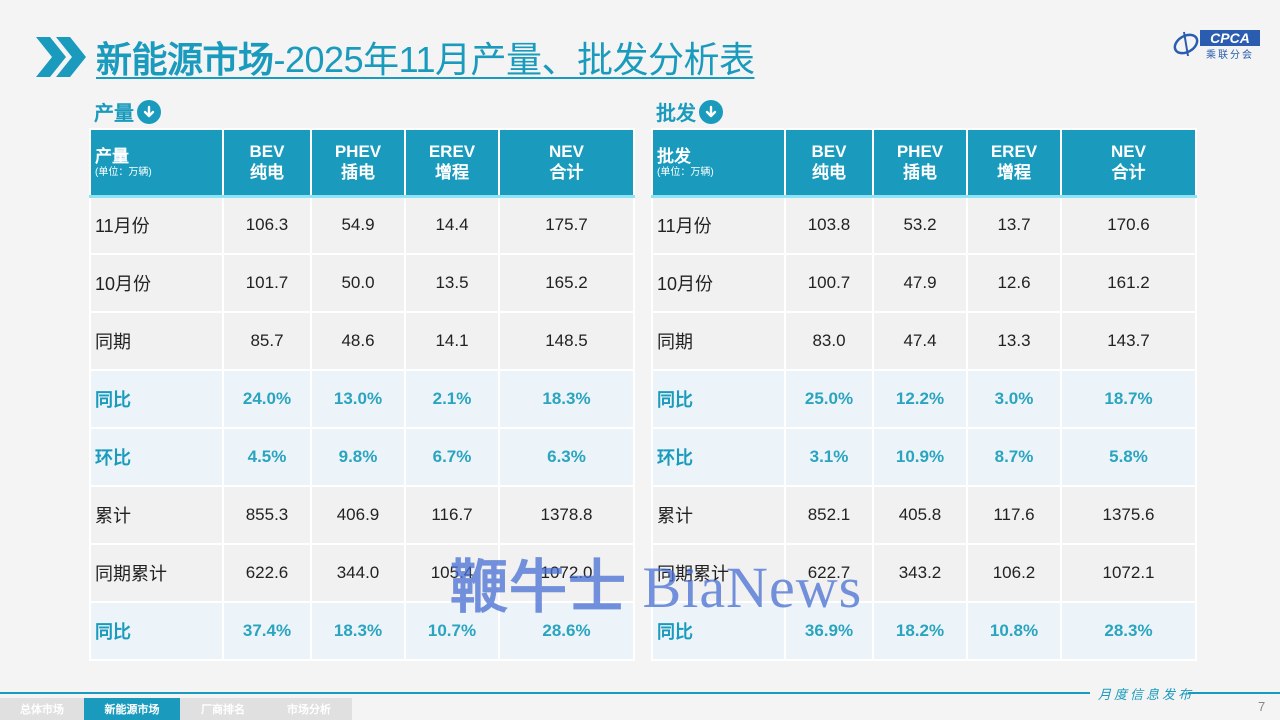  Describe the element at coordinates (566, 283) in the screenshot. I see `cell: 165.2` at that location.